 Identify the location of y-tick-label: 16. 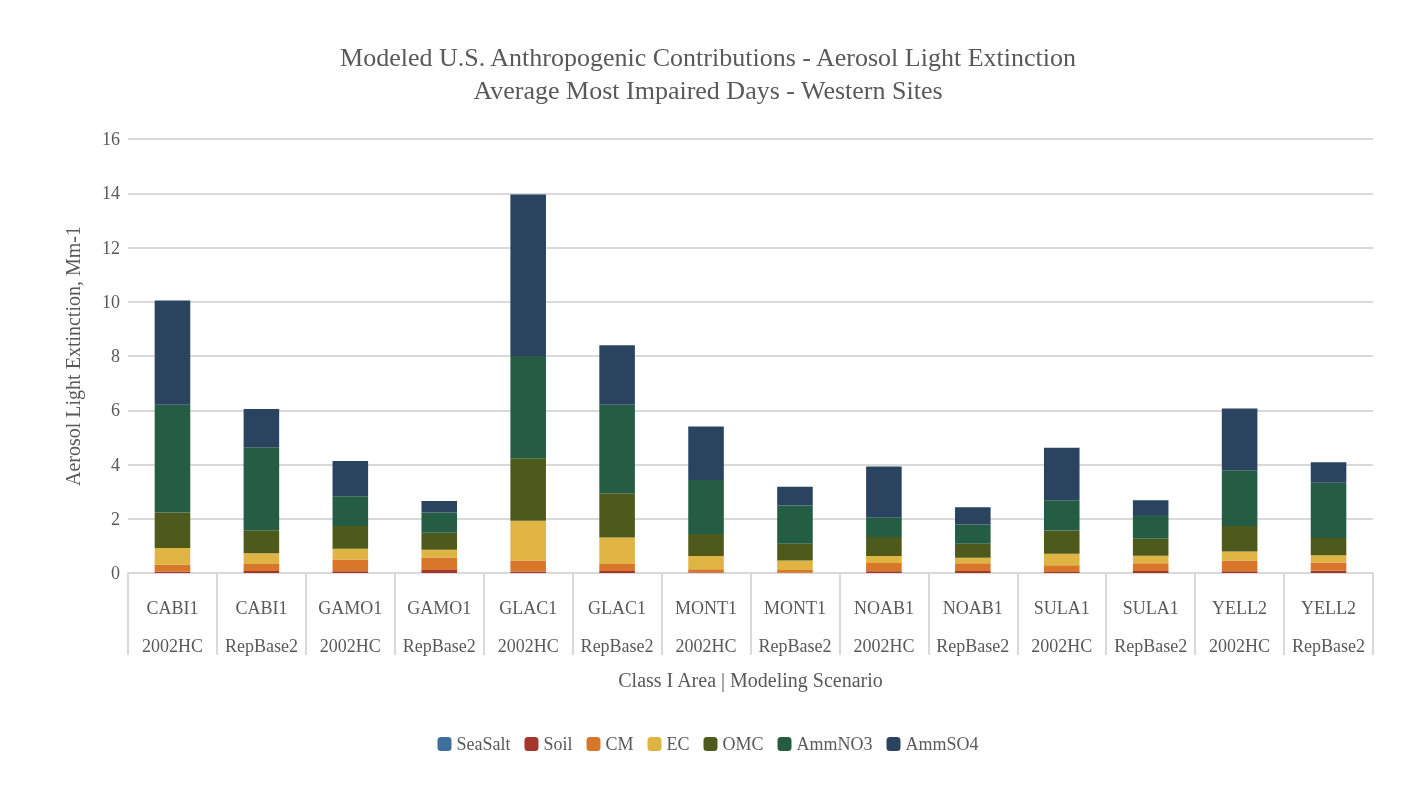
(111, 139).